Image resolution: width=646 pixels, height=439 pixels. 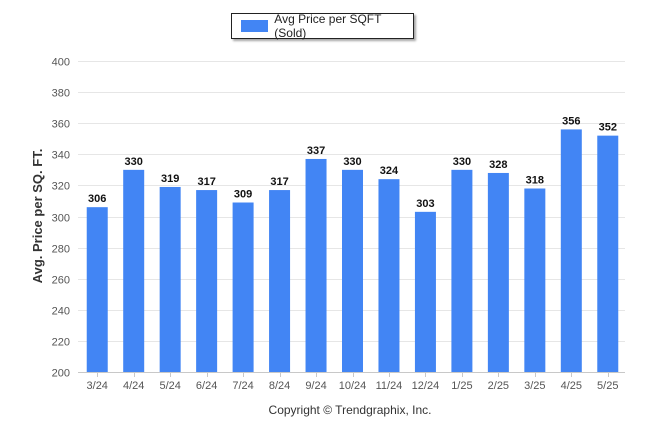 I want to click on data-label: 352, so click(x=608, y=128).